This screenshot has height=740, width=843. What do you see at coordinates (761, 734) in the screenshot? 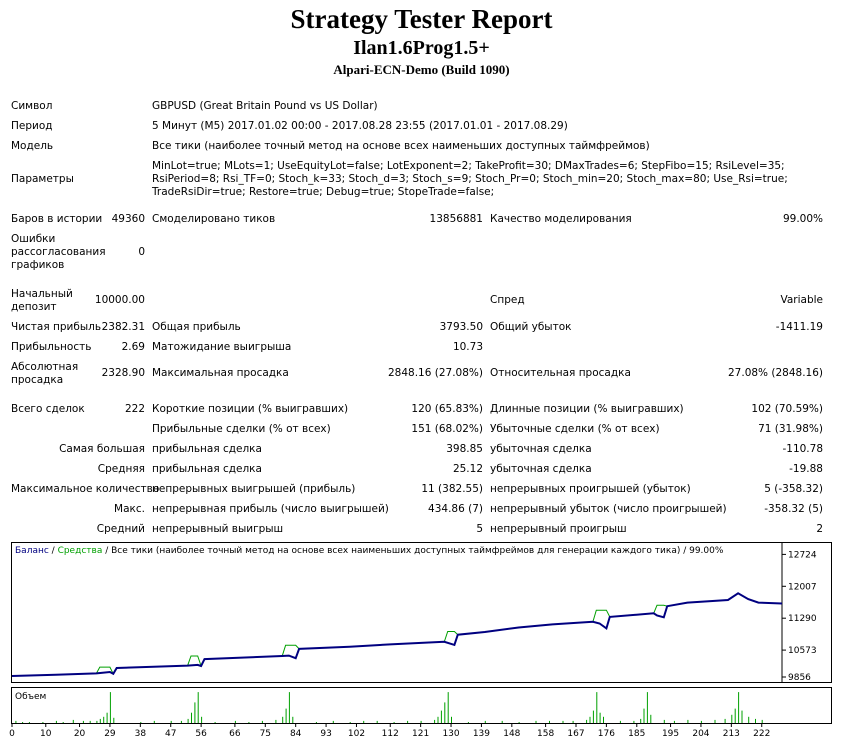
I see `x-tick-label: 222` at bounding box center [761, 734].